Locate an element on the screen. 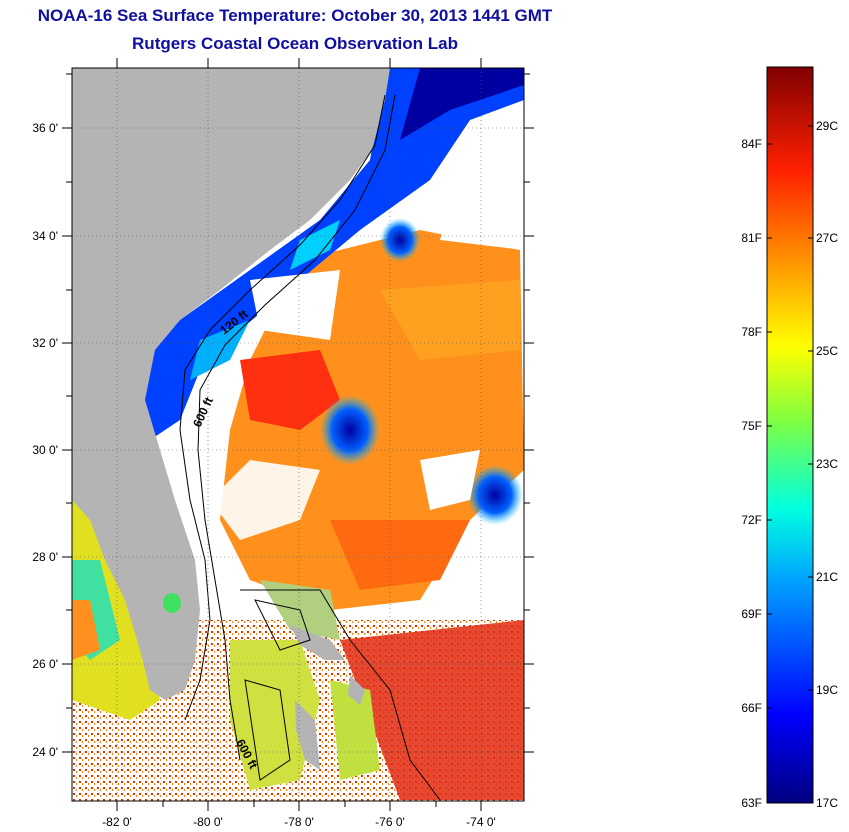 This screenshot has height=832, width=849. colorbar-f-label: 63F is located at coordinates (751, 803).